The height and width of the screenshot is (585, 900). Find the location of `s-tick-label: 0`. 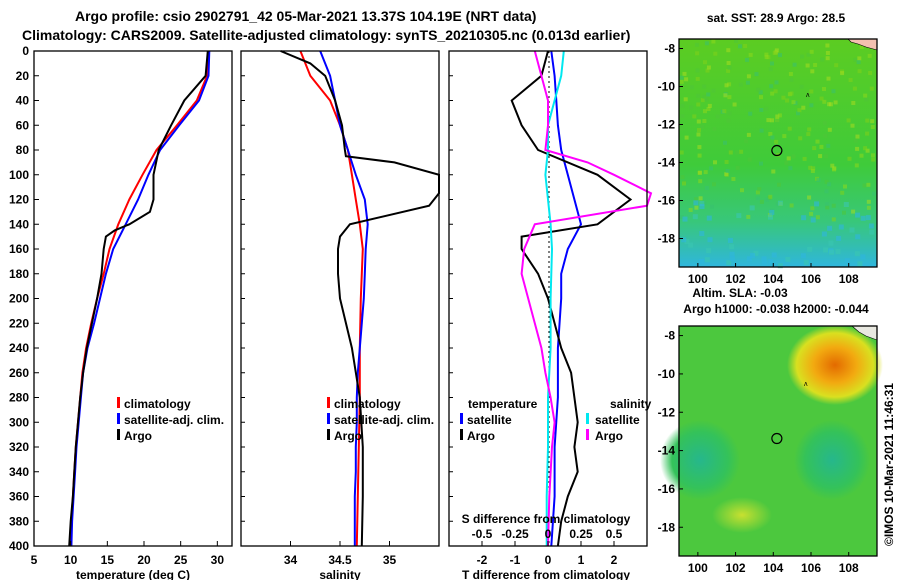

s-tick-label: 0 is located at coordinates (548, 534).